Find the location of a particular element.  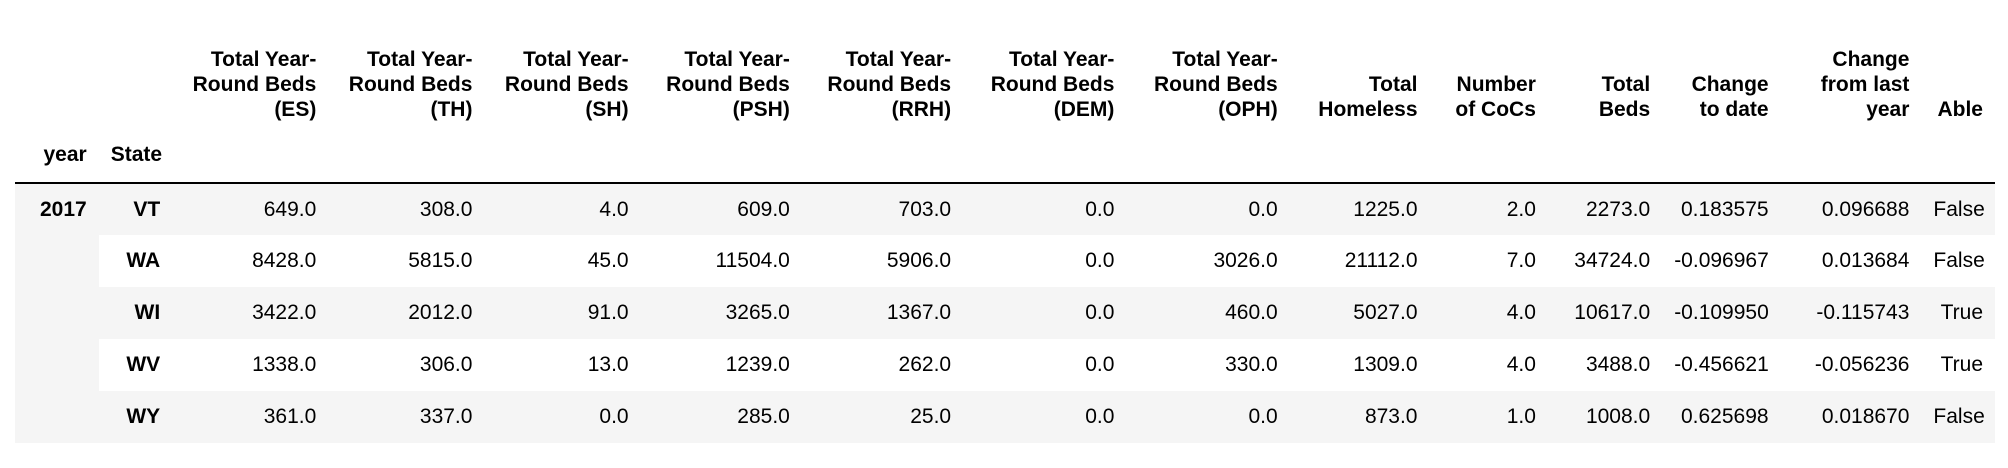

table-cell: 873.0 is located at coordinates (1391, 416).